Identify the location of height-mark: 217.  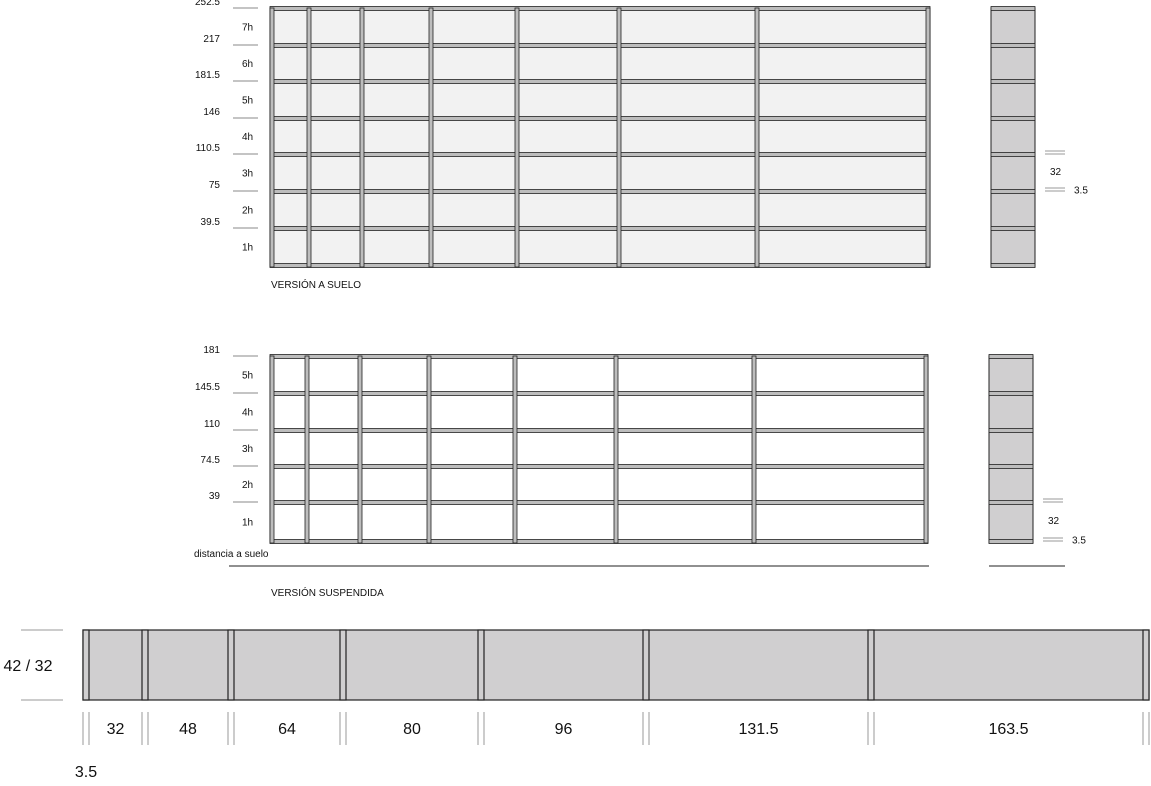
(211, 39).